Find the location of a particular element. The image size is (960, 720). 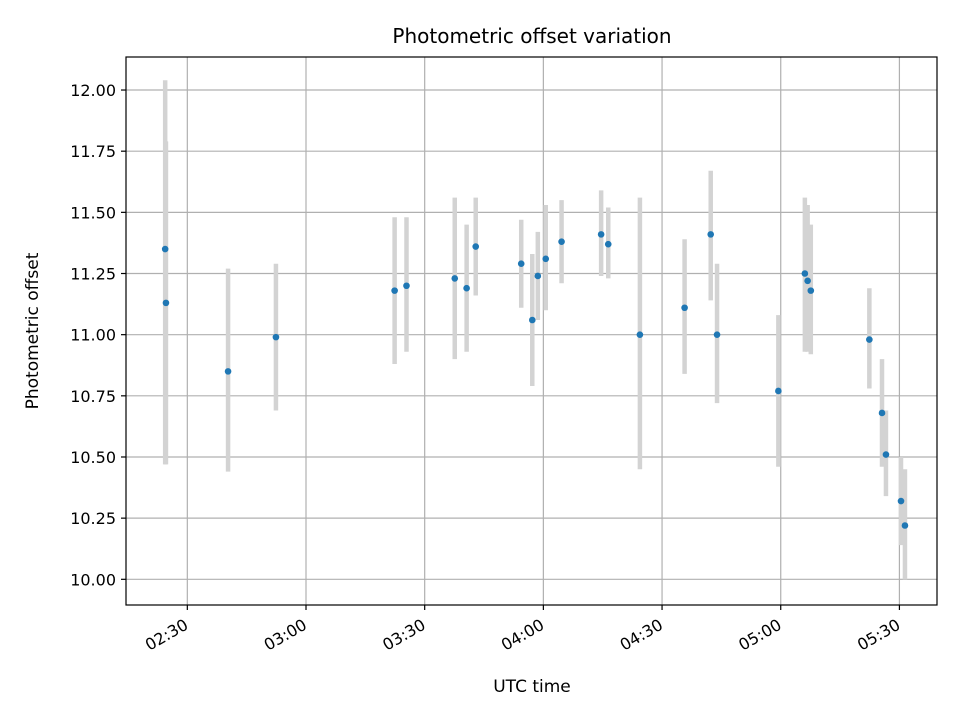

x-axis-label: UTC time is located at coordinates (532, 687).